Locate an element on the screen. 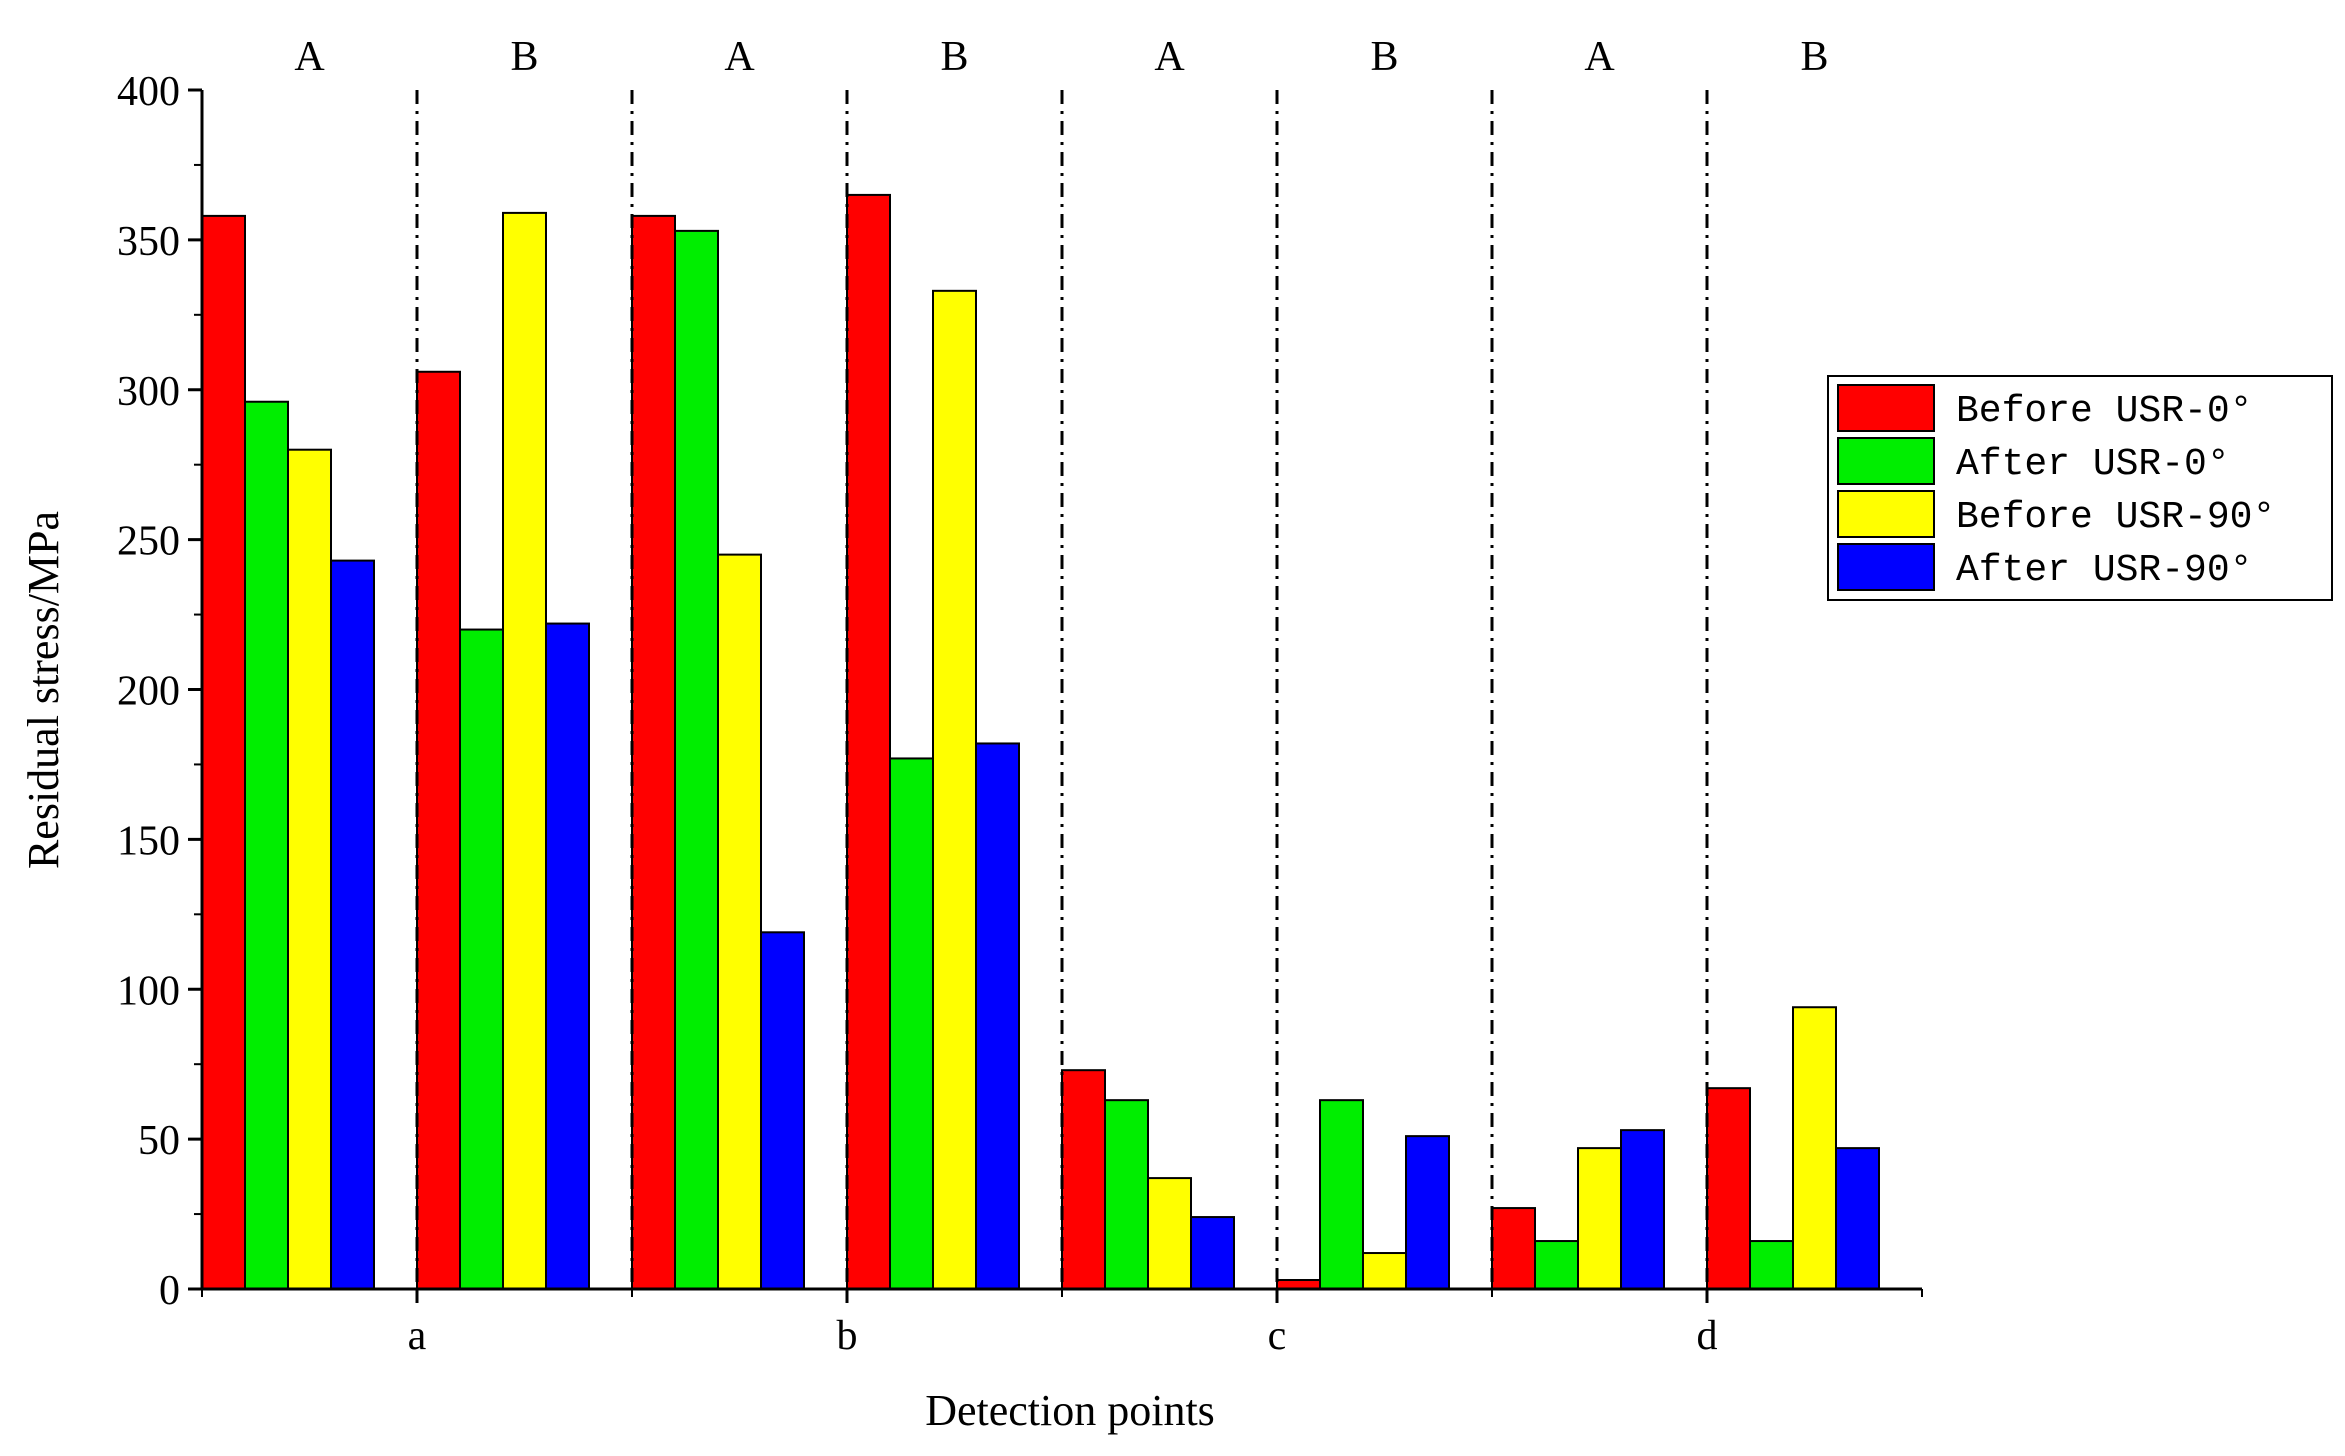 This screenshot has height=1456, width=2345. y-tick-label: 300 is located at coordinates (148, 392).